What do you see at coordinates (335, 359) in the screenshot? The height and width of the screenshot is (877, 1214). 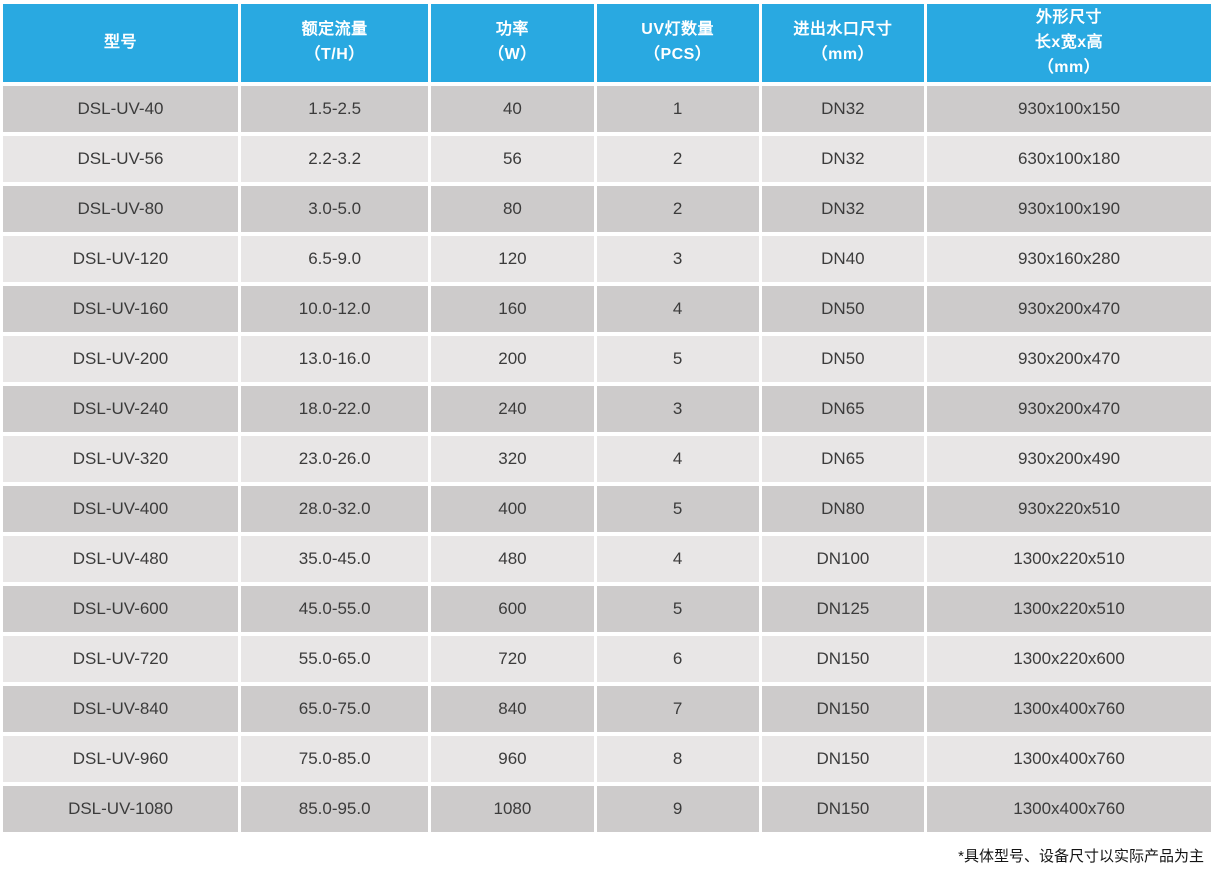 I see `table-cell: 13.0-16.0` at bounding box center [335, 359].